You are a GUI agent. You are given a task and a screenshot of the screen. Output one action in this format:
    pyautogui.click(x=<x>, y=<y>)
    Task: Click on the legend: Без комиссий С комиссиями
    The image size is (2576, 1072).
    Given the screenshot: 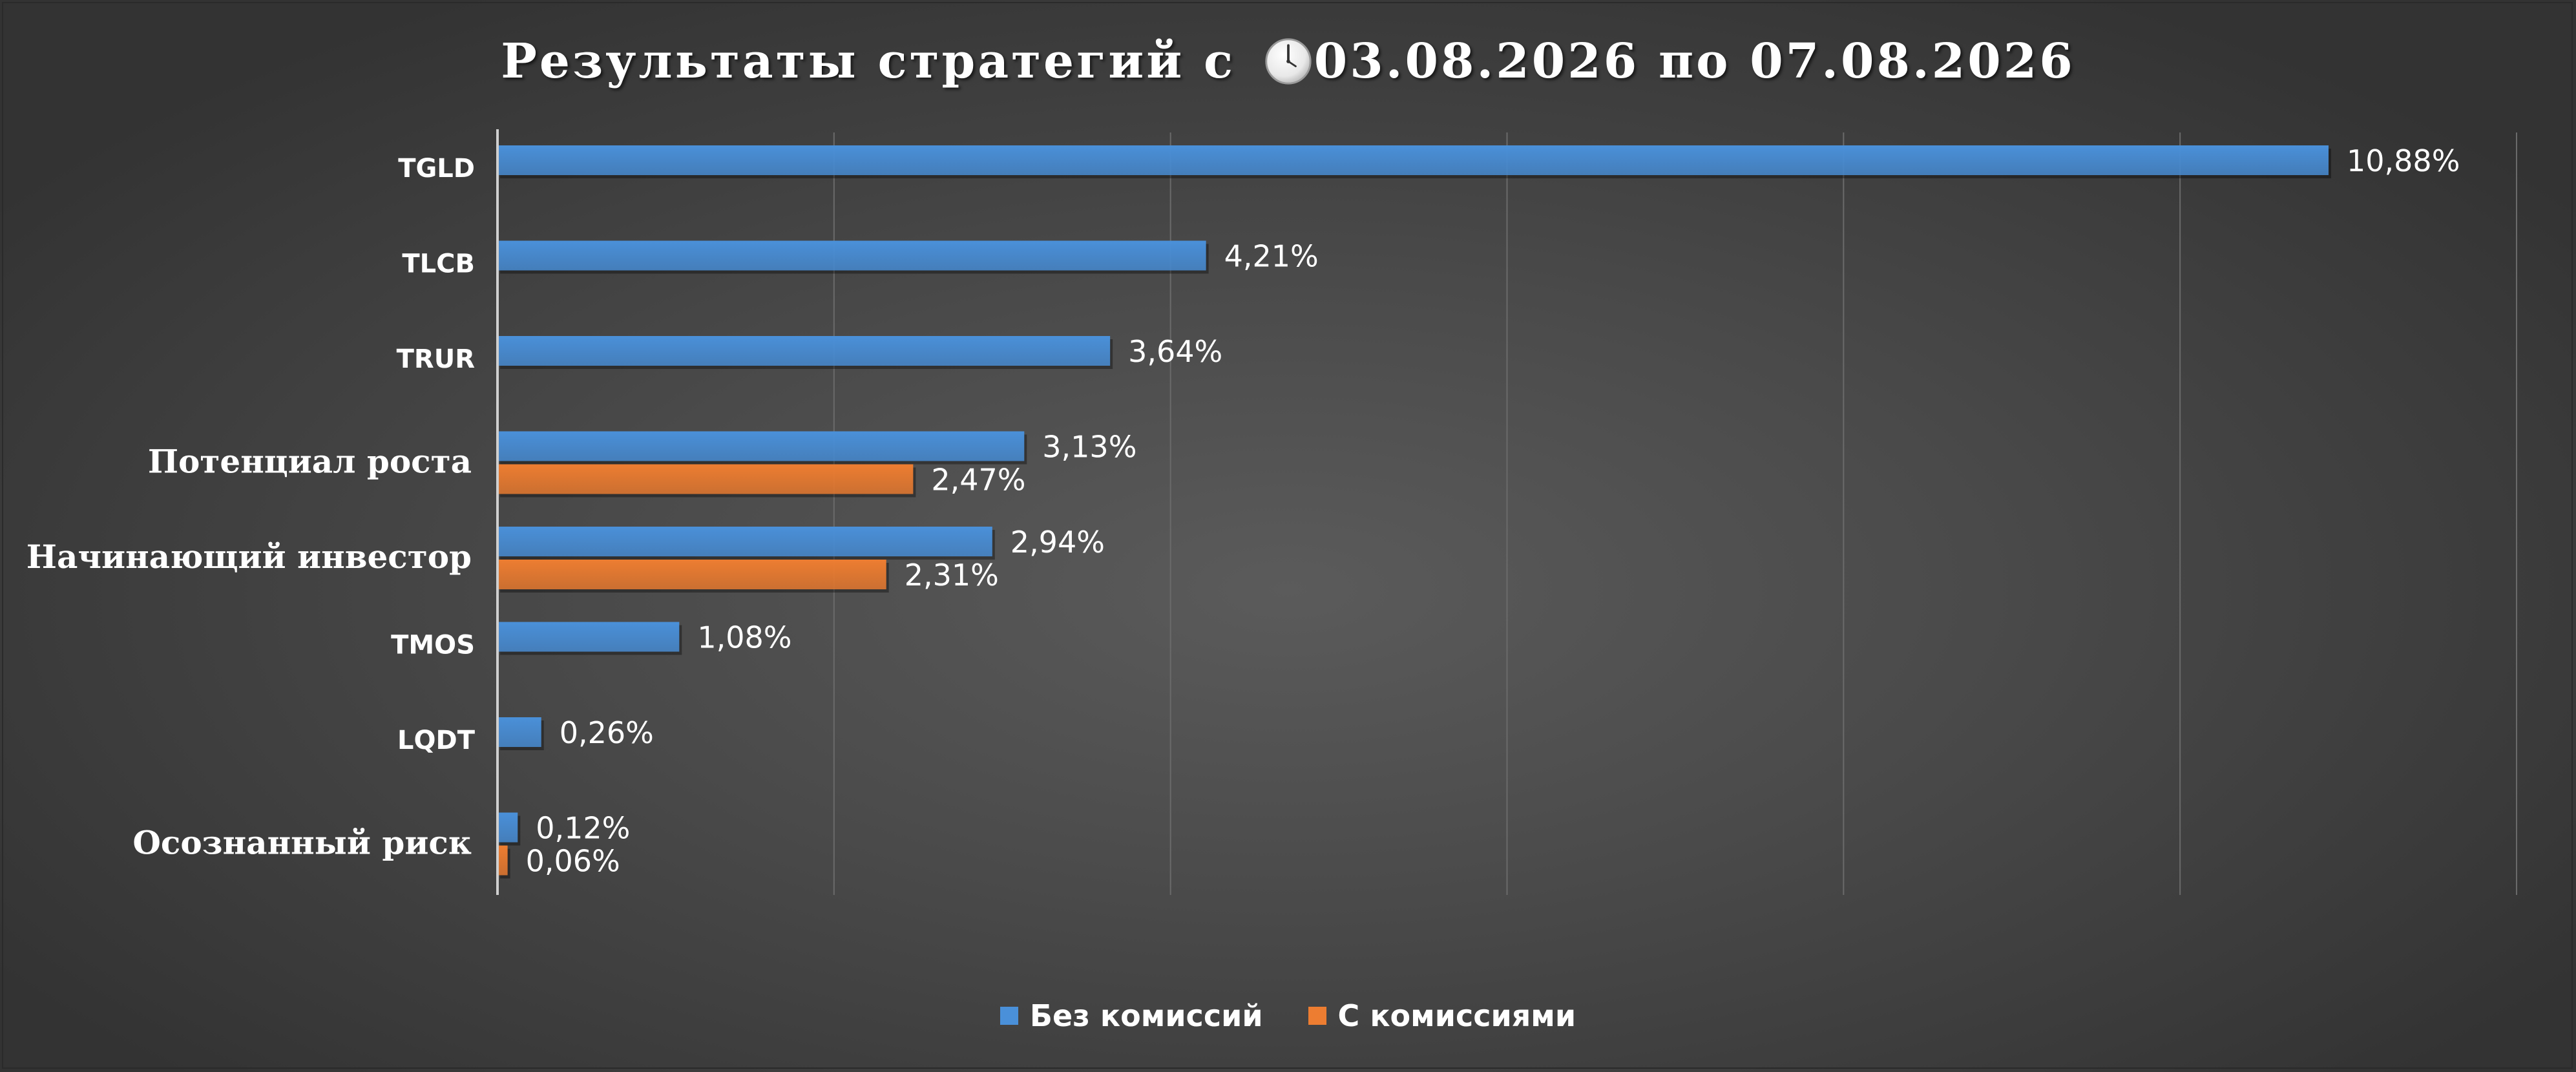 What is the action you would take?
    pyautogui.click(x=1288, y=1015)
    